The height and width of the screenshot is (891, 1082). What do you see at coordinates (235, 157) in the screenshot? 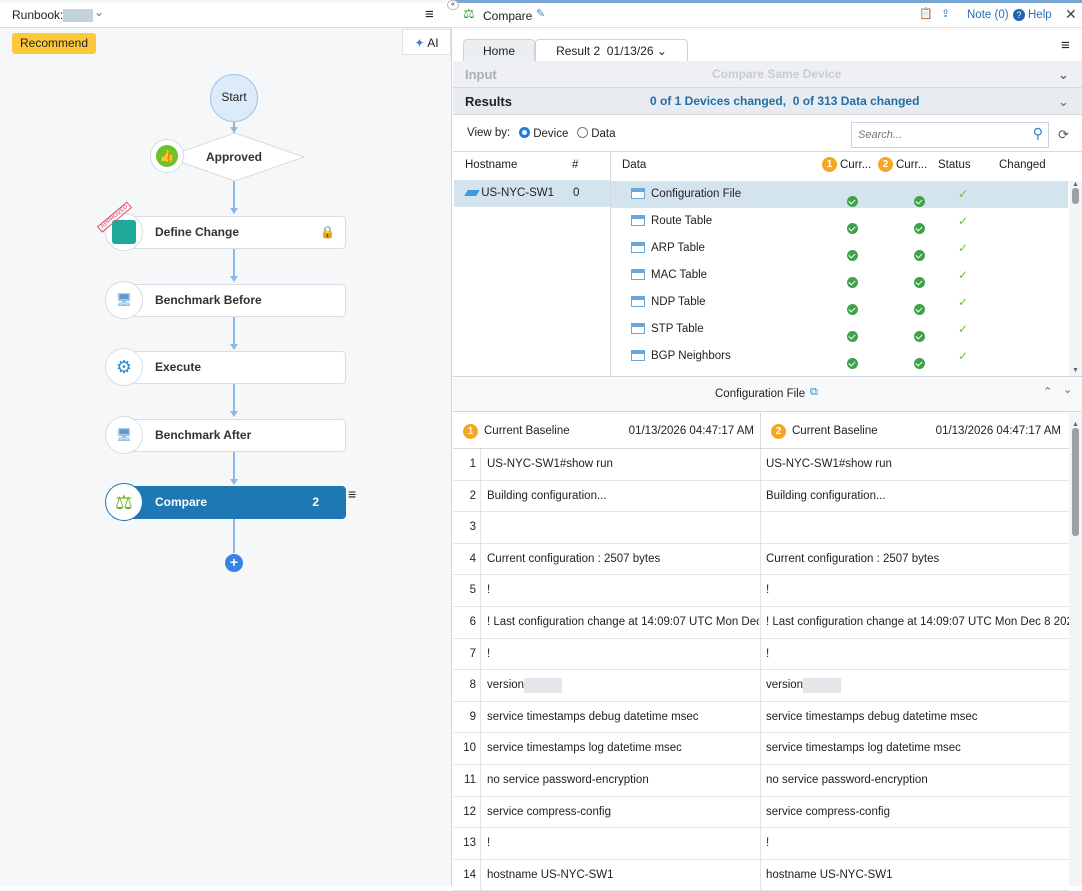
I see `approved-decision-node` at bounding box center [235, 157].